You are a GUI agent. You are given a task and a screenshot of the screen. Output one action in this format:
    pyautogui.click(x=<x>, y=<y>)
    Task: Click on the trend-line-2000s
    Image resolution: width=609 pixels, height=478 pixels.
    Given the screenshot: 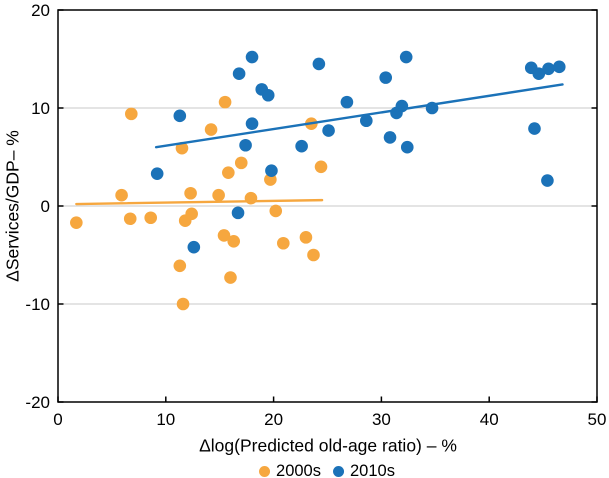 What is the action you would take?
    pyautogui.click(x=199, y=202)
    